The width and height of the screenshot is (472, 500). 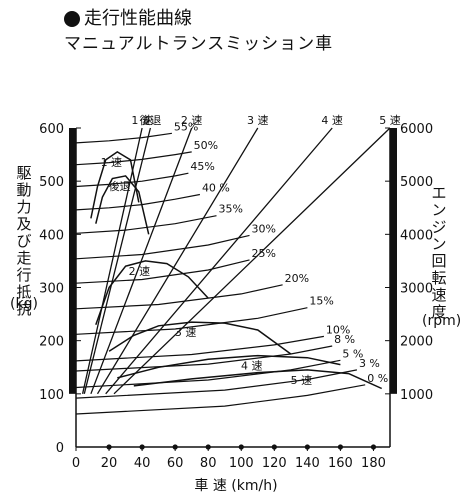 What do you see at coordinates (51, 129) in the screenshot?
I see `y-tick-label: 600` at bounding box center [51, 129].